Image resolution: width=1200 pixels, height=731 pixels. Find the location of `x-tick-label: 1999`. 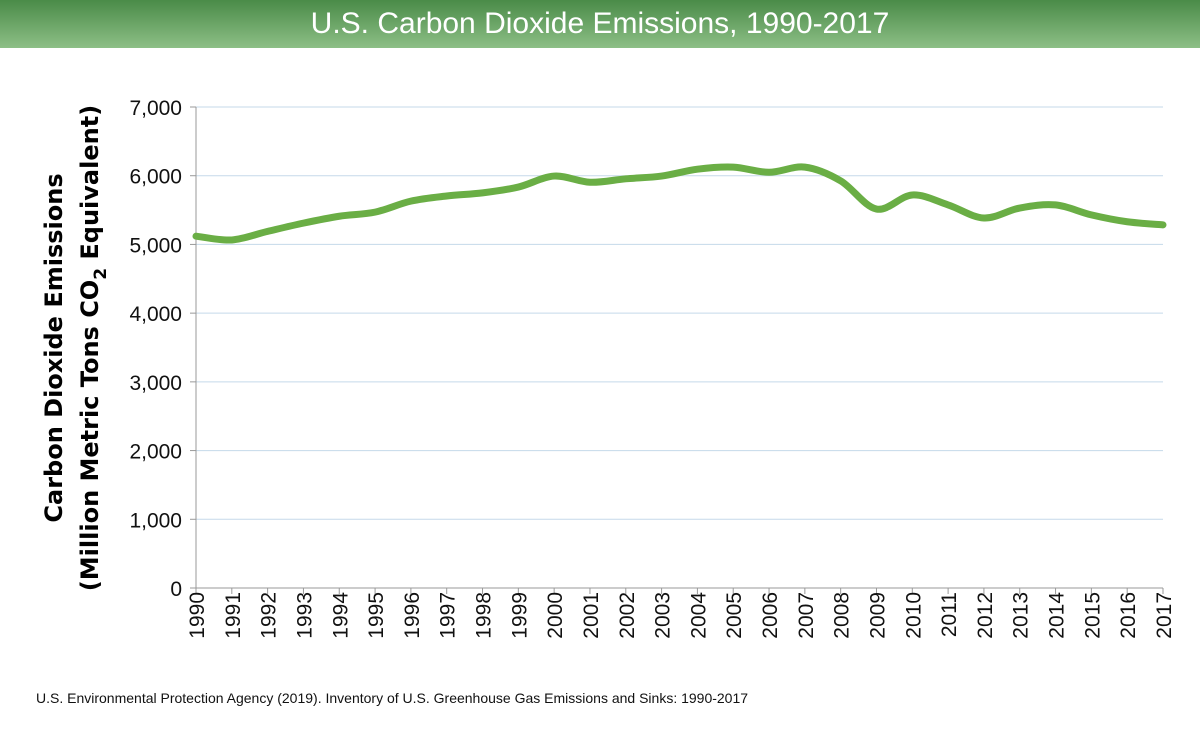

x-tick-label: 1999 is located at coordinates (519, 615).